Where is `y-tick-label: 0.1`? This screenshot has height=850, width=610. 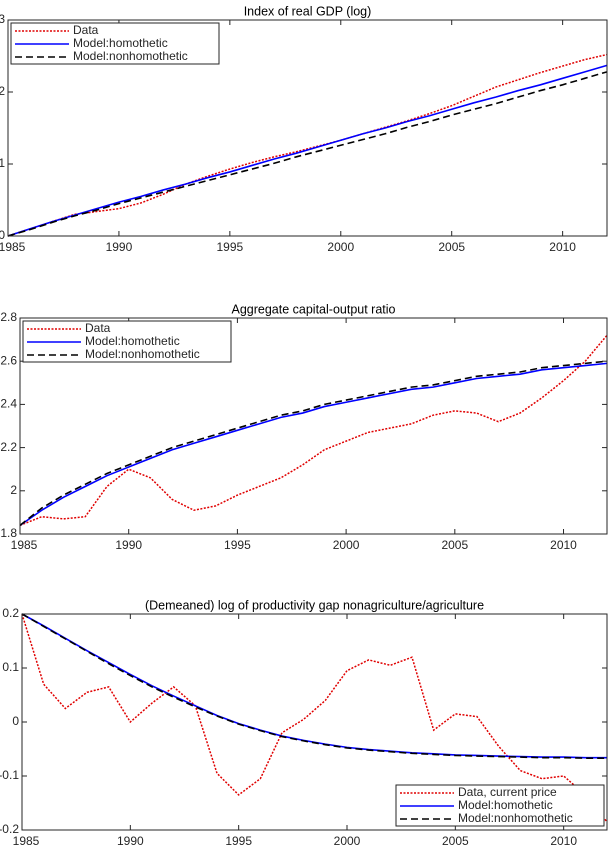
y-tick-label: 0.1 is located at coordinates (10, 667).